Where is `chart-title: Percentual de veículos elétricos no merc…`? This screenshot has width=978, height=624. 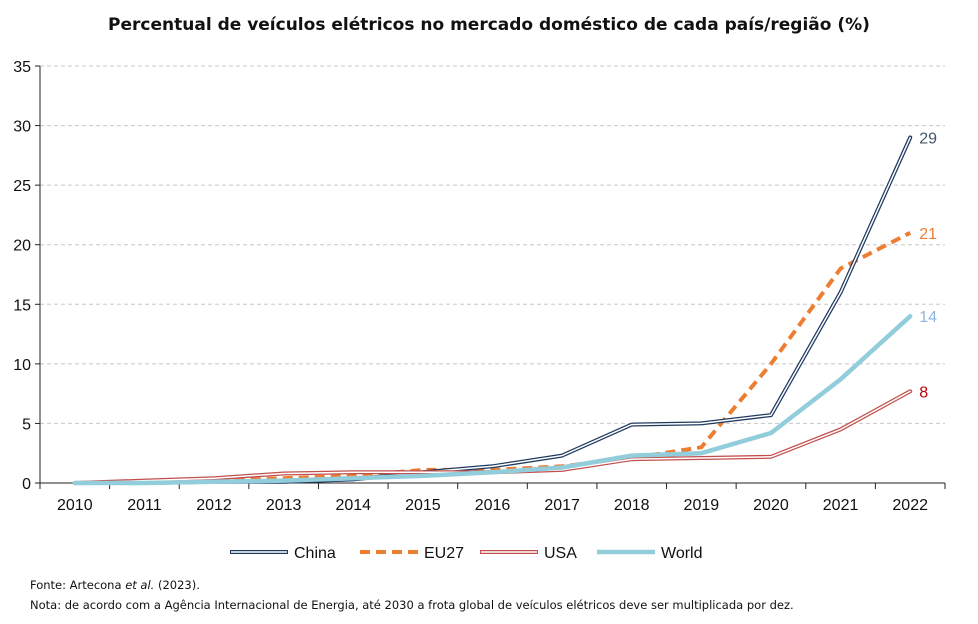
chart-title: Percentual de veículos elétricos no merc… is located at coordinates (489, 25).